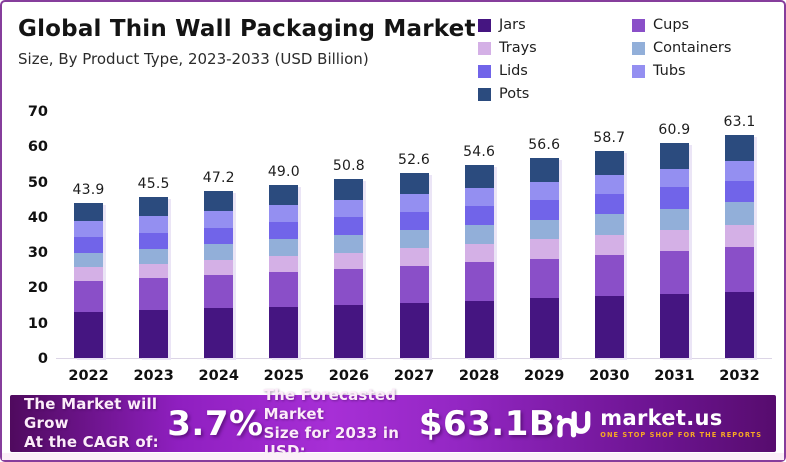  What do you see at coordinates (479, 376) in the screenshot?
I see `x-axis-label: 2028` at bounding box center [479, 376].